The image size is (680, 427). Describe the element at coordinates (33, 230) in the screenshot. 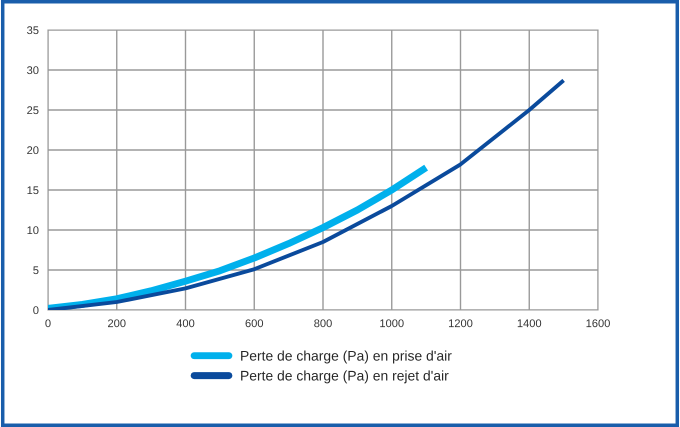

I see `y-tick-label: 10` at that location.